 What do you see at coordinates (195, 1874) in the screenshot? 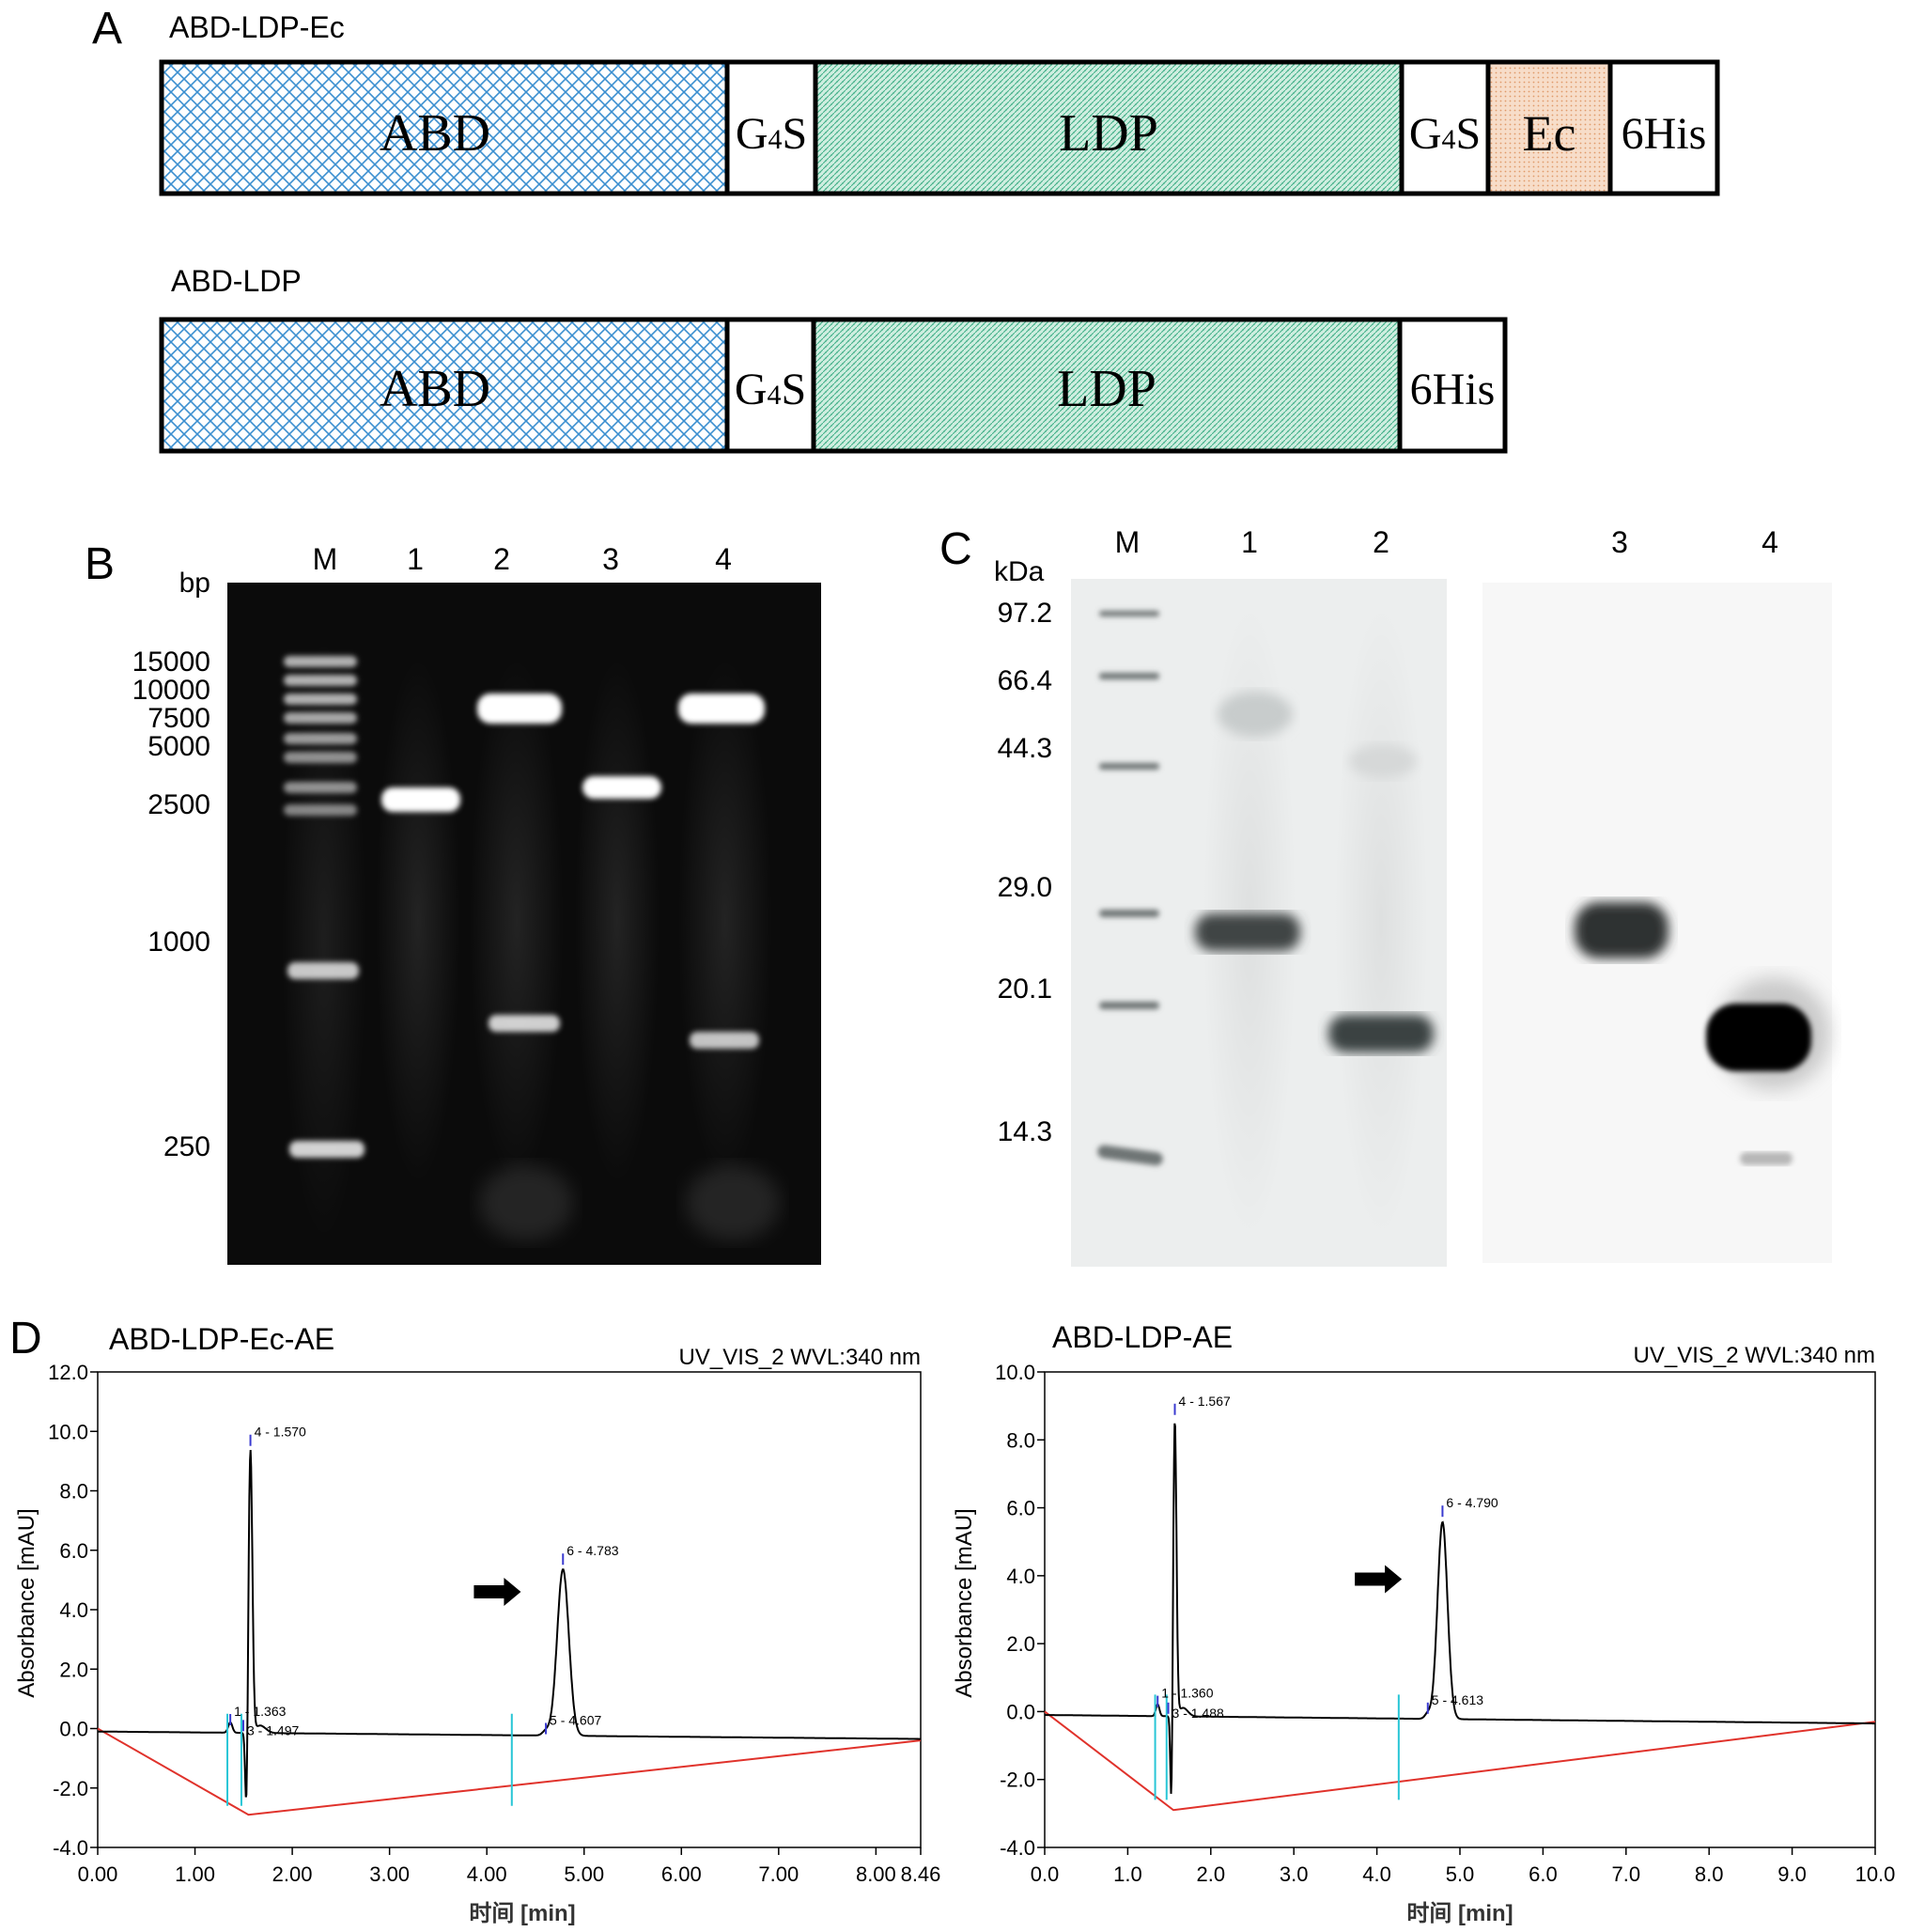
I see `x-tick-label: 1.00` at bounding box center [195, 1874].